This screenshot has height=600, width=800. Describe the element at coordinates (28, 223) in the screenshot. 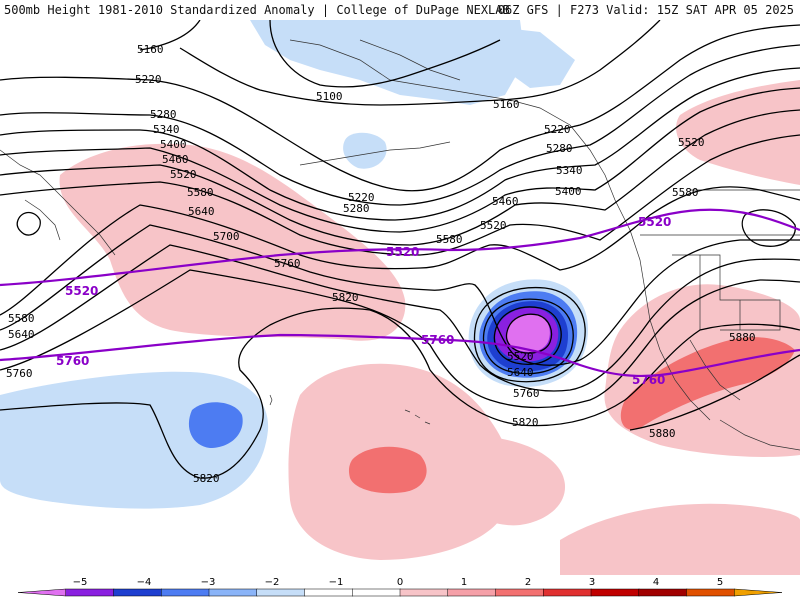

I see `contour-closed-nw` at that location.